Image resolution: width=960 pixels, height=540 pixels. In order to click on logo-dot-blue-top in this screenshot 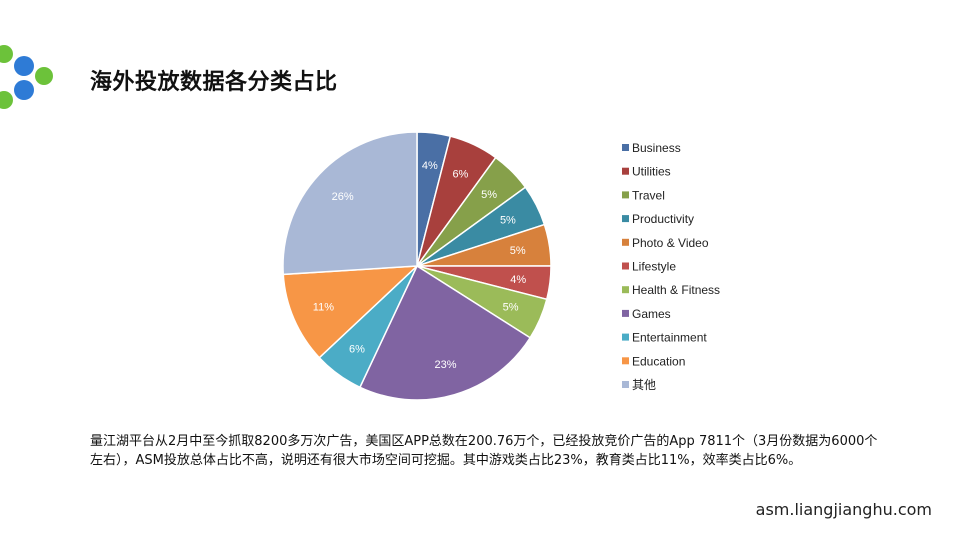, I will do `click(24, 66)`.